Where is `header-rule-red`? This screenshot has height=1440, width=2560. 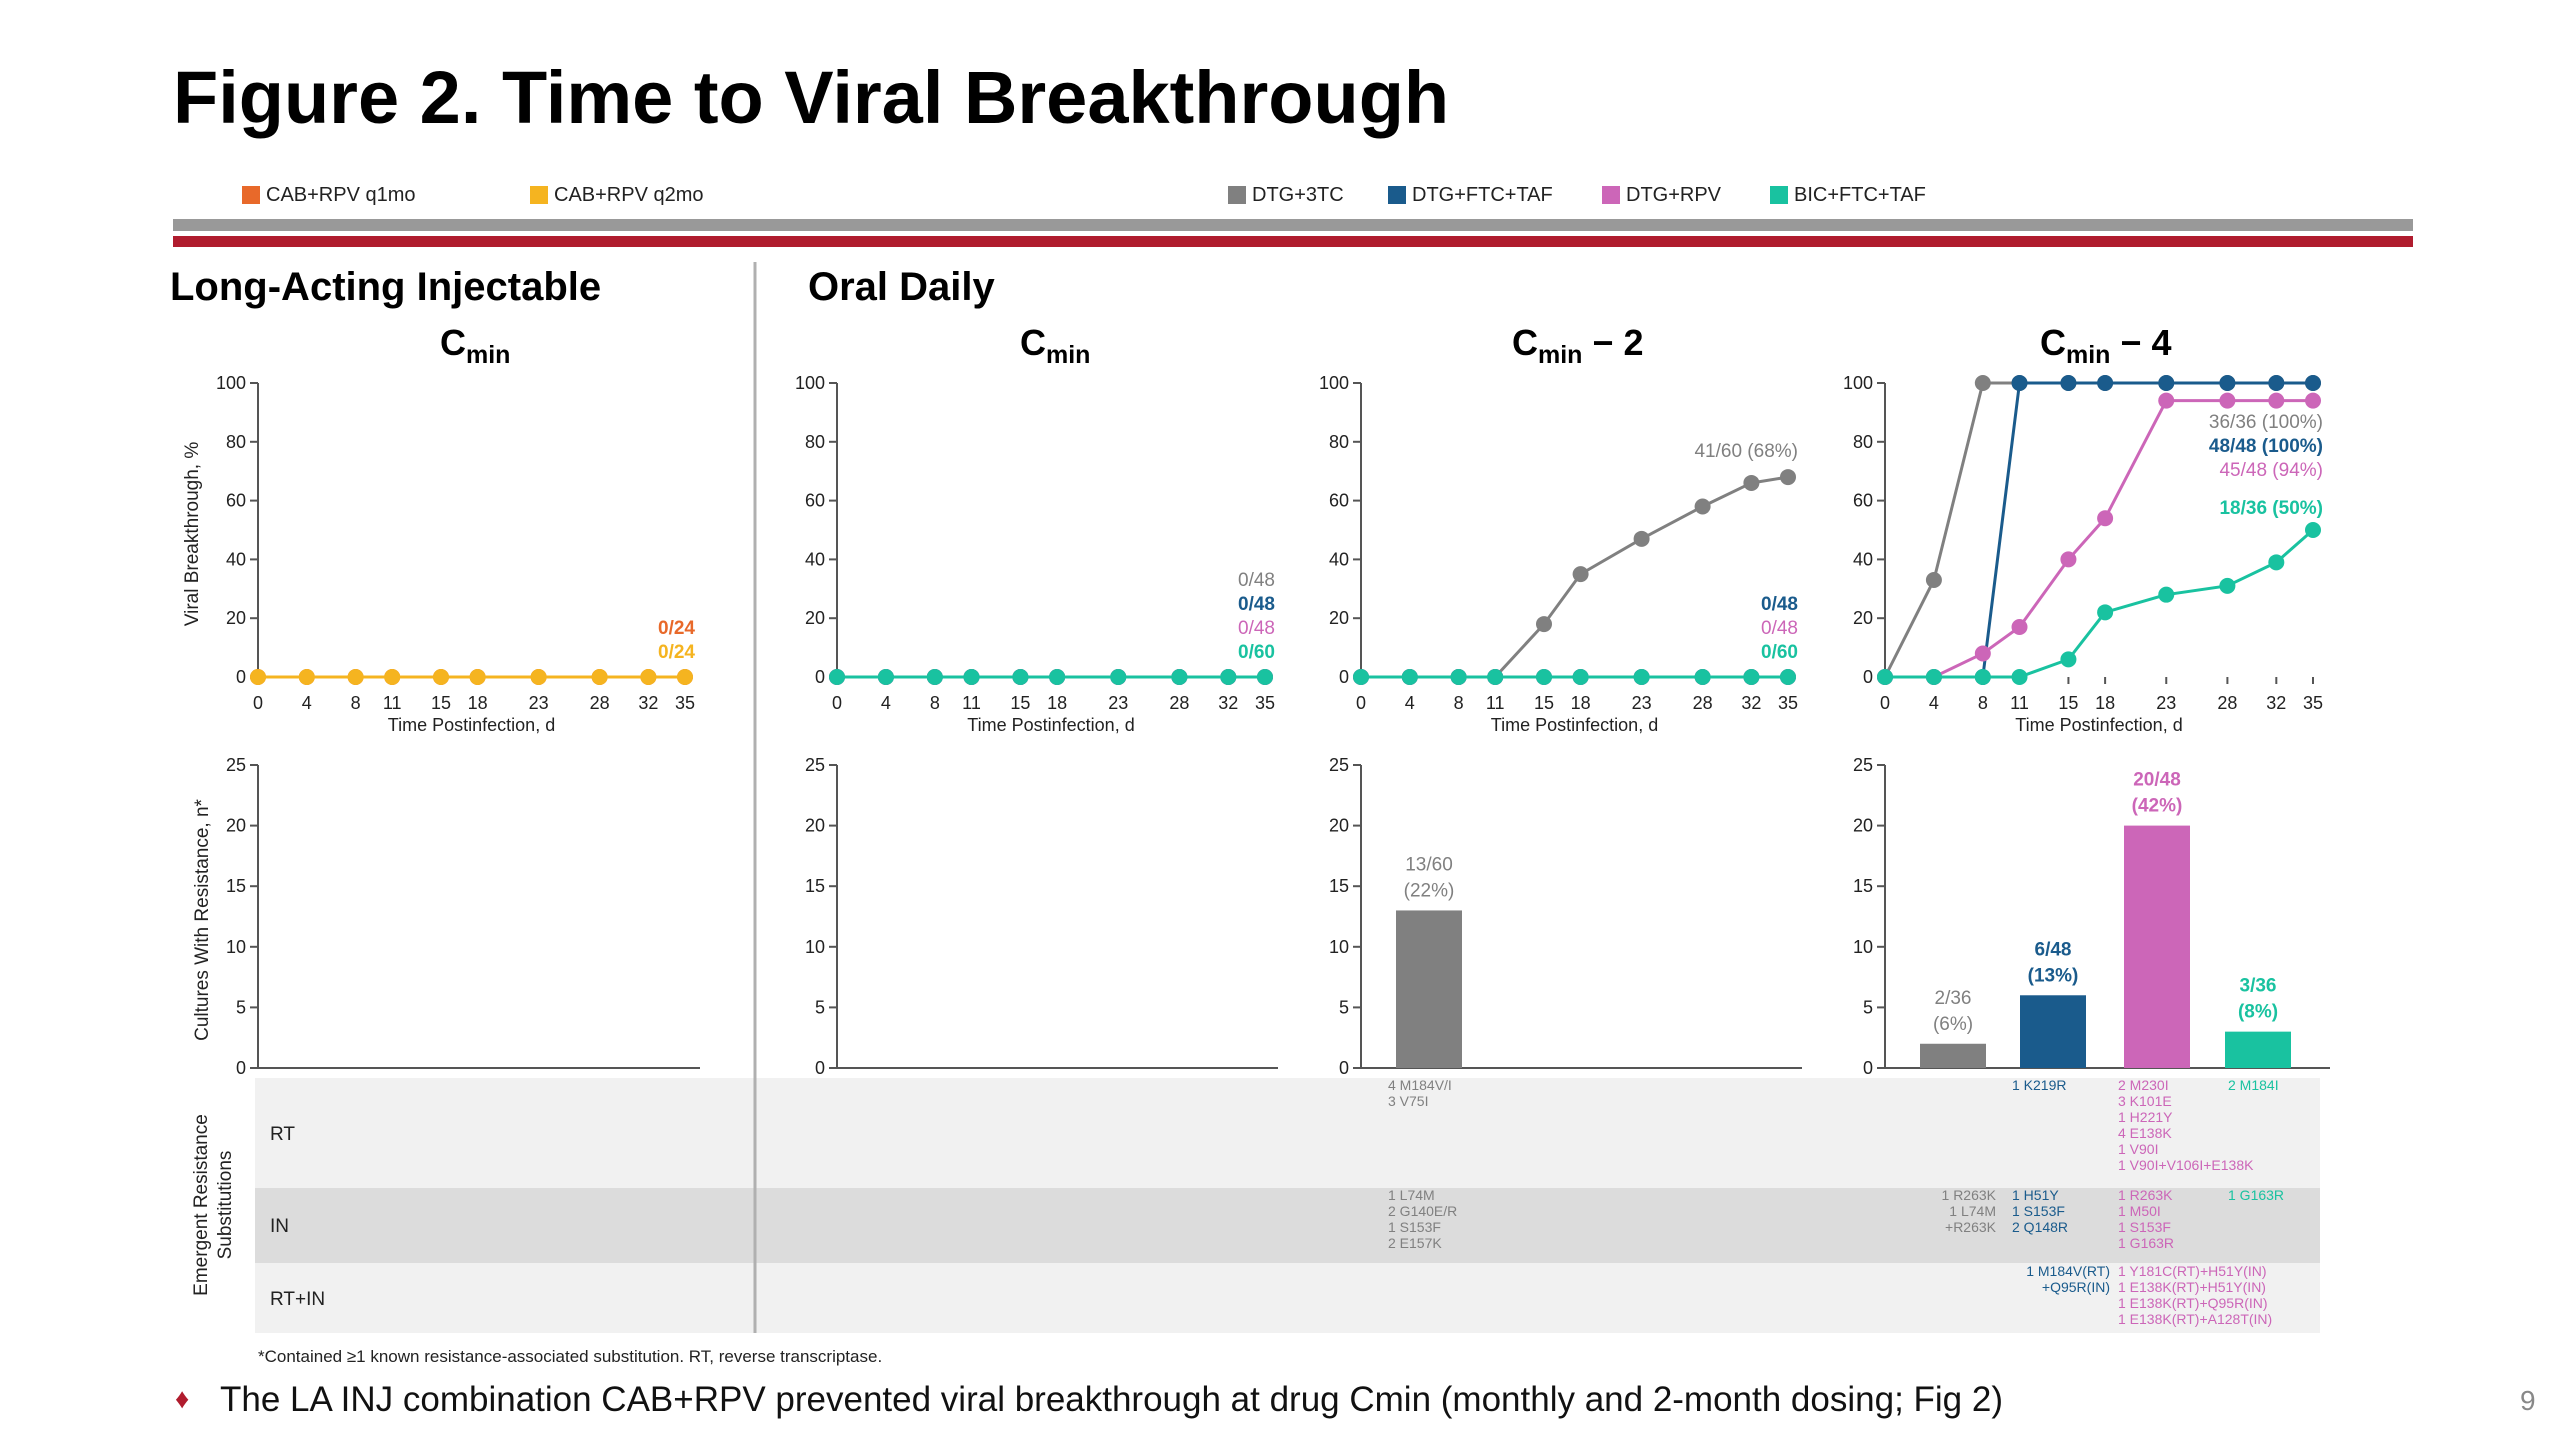
header-rule-red is located at coordinates (1293, 241).